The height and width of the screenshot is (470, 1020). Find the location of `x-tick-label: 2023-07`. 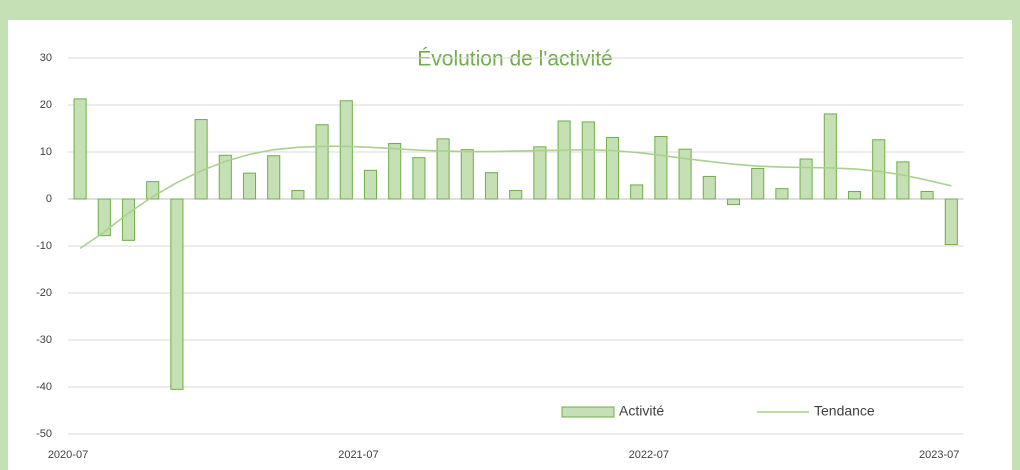

x-tick-label: 2023-07 is located at coordinates (939, 455).